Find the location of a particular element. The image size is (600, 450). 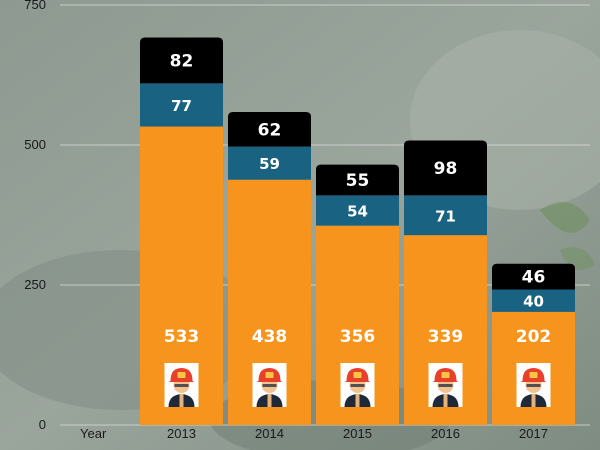

data-label: 59 is located at coordinates (269, 164).